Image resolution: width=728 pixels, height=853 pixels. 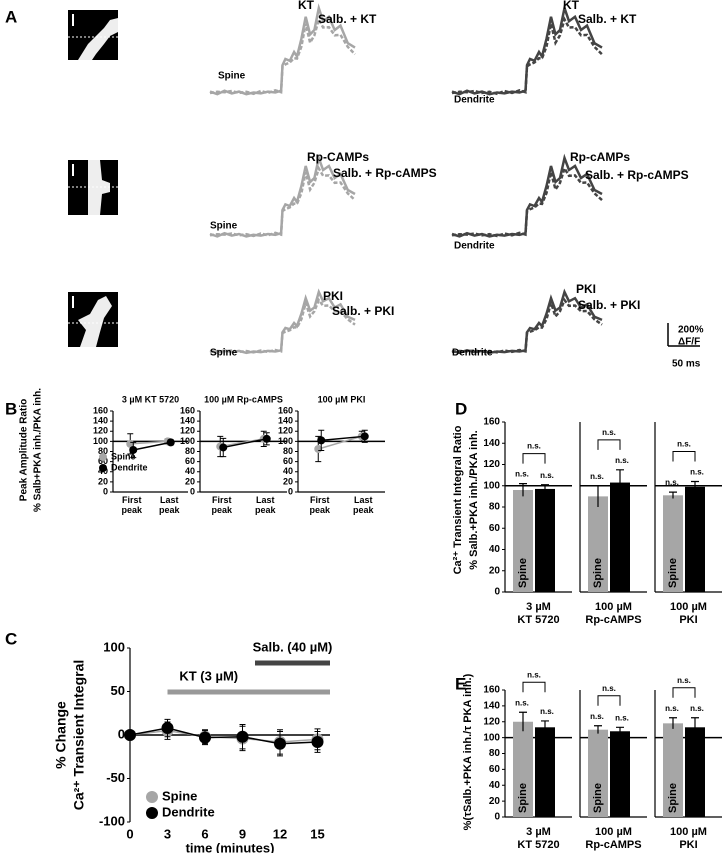 I want to click on scale-bar, so click(x=683, y=335).